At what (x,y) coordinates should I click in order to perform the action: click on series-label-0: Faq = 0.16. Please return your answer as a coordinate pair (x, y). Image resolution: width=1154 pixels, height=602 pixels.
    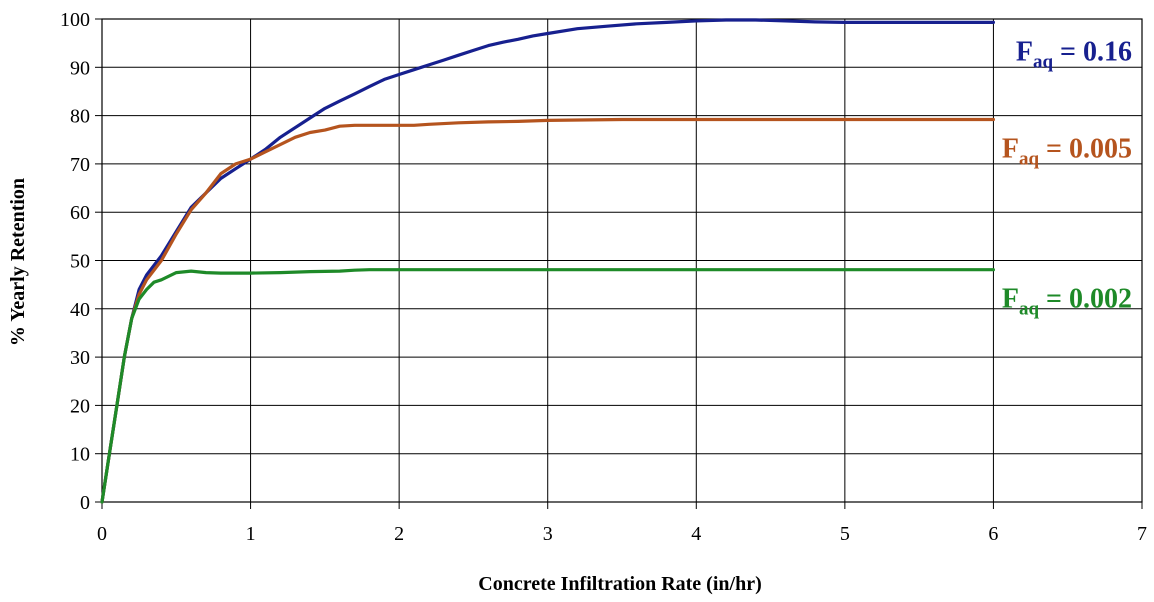
    Looking at the image, I should click on (1074, 54).